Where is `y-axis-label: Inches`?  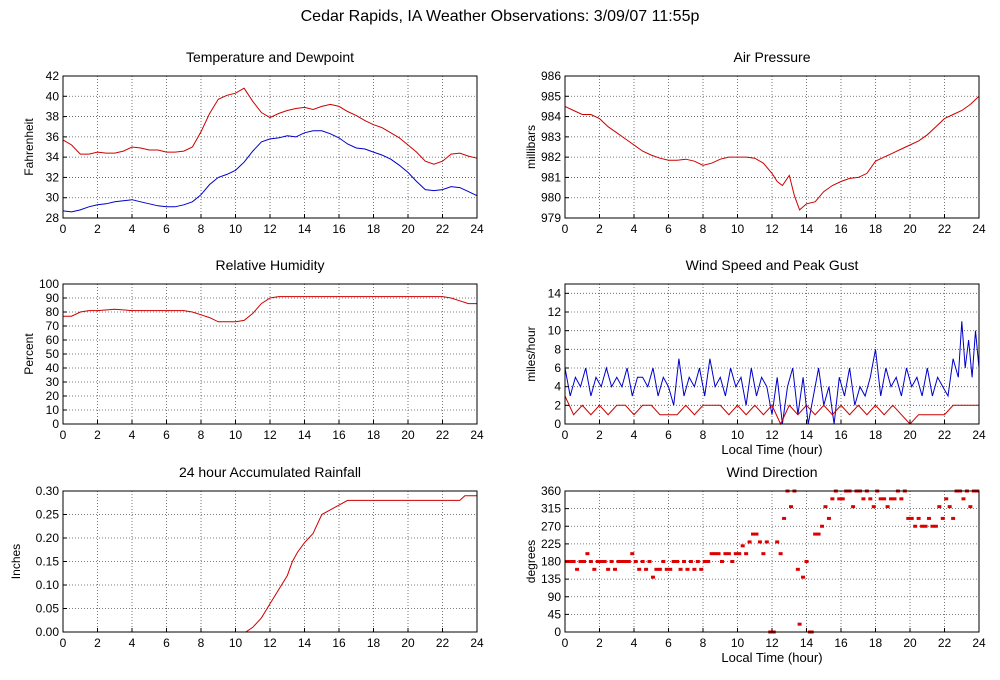
y-axis-label: Inches is located at coordinates (16, 561).